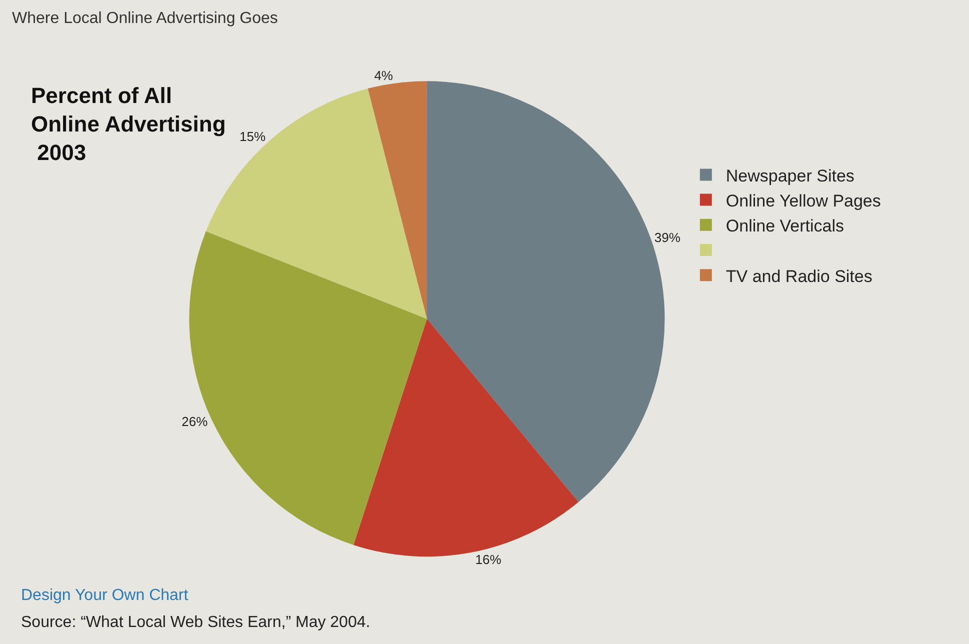  Describe the element at coordinates (195, 421) in the screenshot. I see `data-label: 26%` at that location.